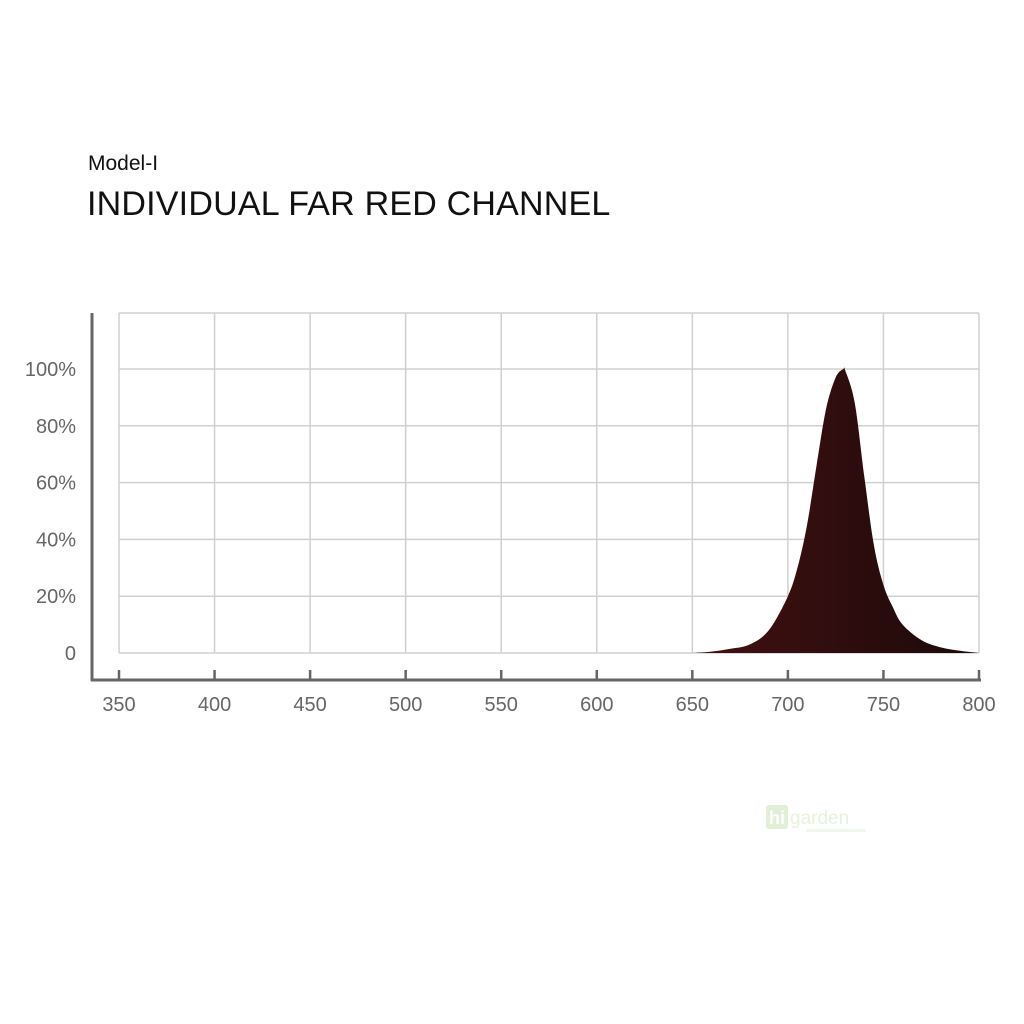  What do you see at coordinates (56, 427) in the screenshot?
I see `y-tick-label: 80%` at bounding box center [56, 427].